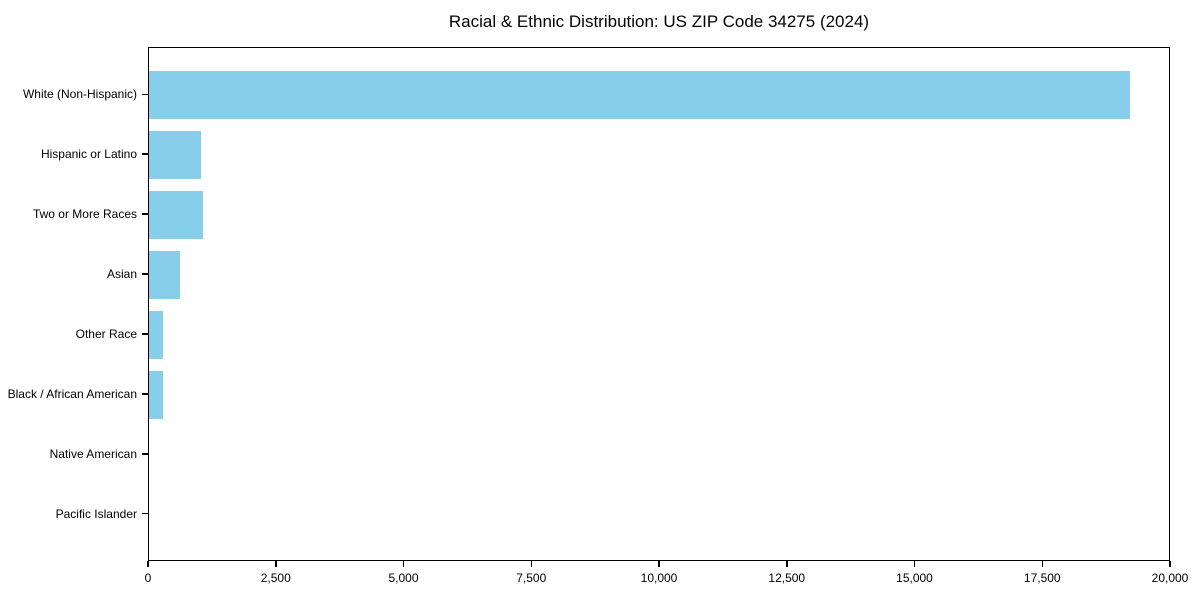 The image size is (1200, 600). What do you see at coordinates (84, 214) in the screenshot?
I see `y-tick-label: Two or More Races` at bounding box center [84, 214].